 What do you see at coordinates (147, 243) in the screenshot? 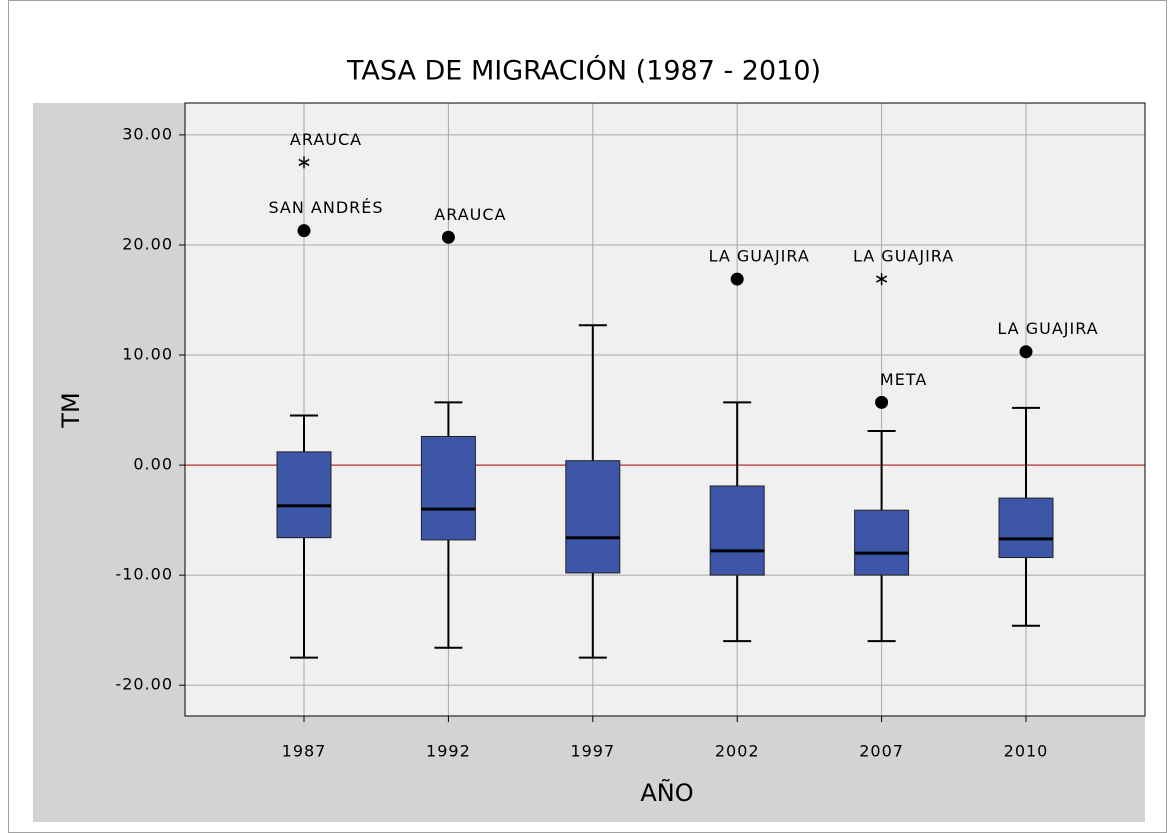
I see `y-tick-label: 20.00` at bounding box center [147, 243].